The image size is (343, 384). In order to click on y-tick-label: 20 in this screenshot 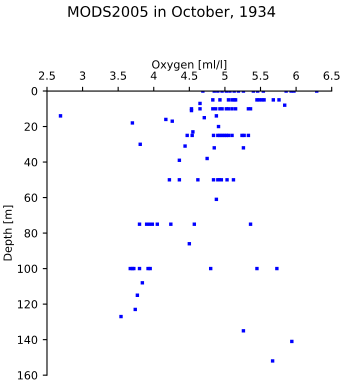, I will do `click(31, 126)`.